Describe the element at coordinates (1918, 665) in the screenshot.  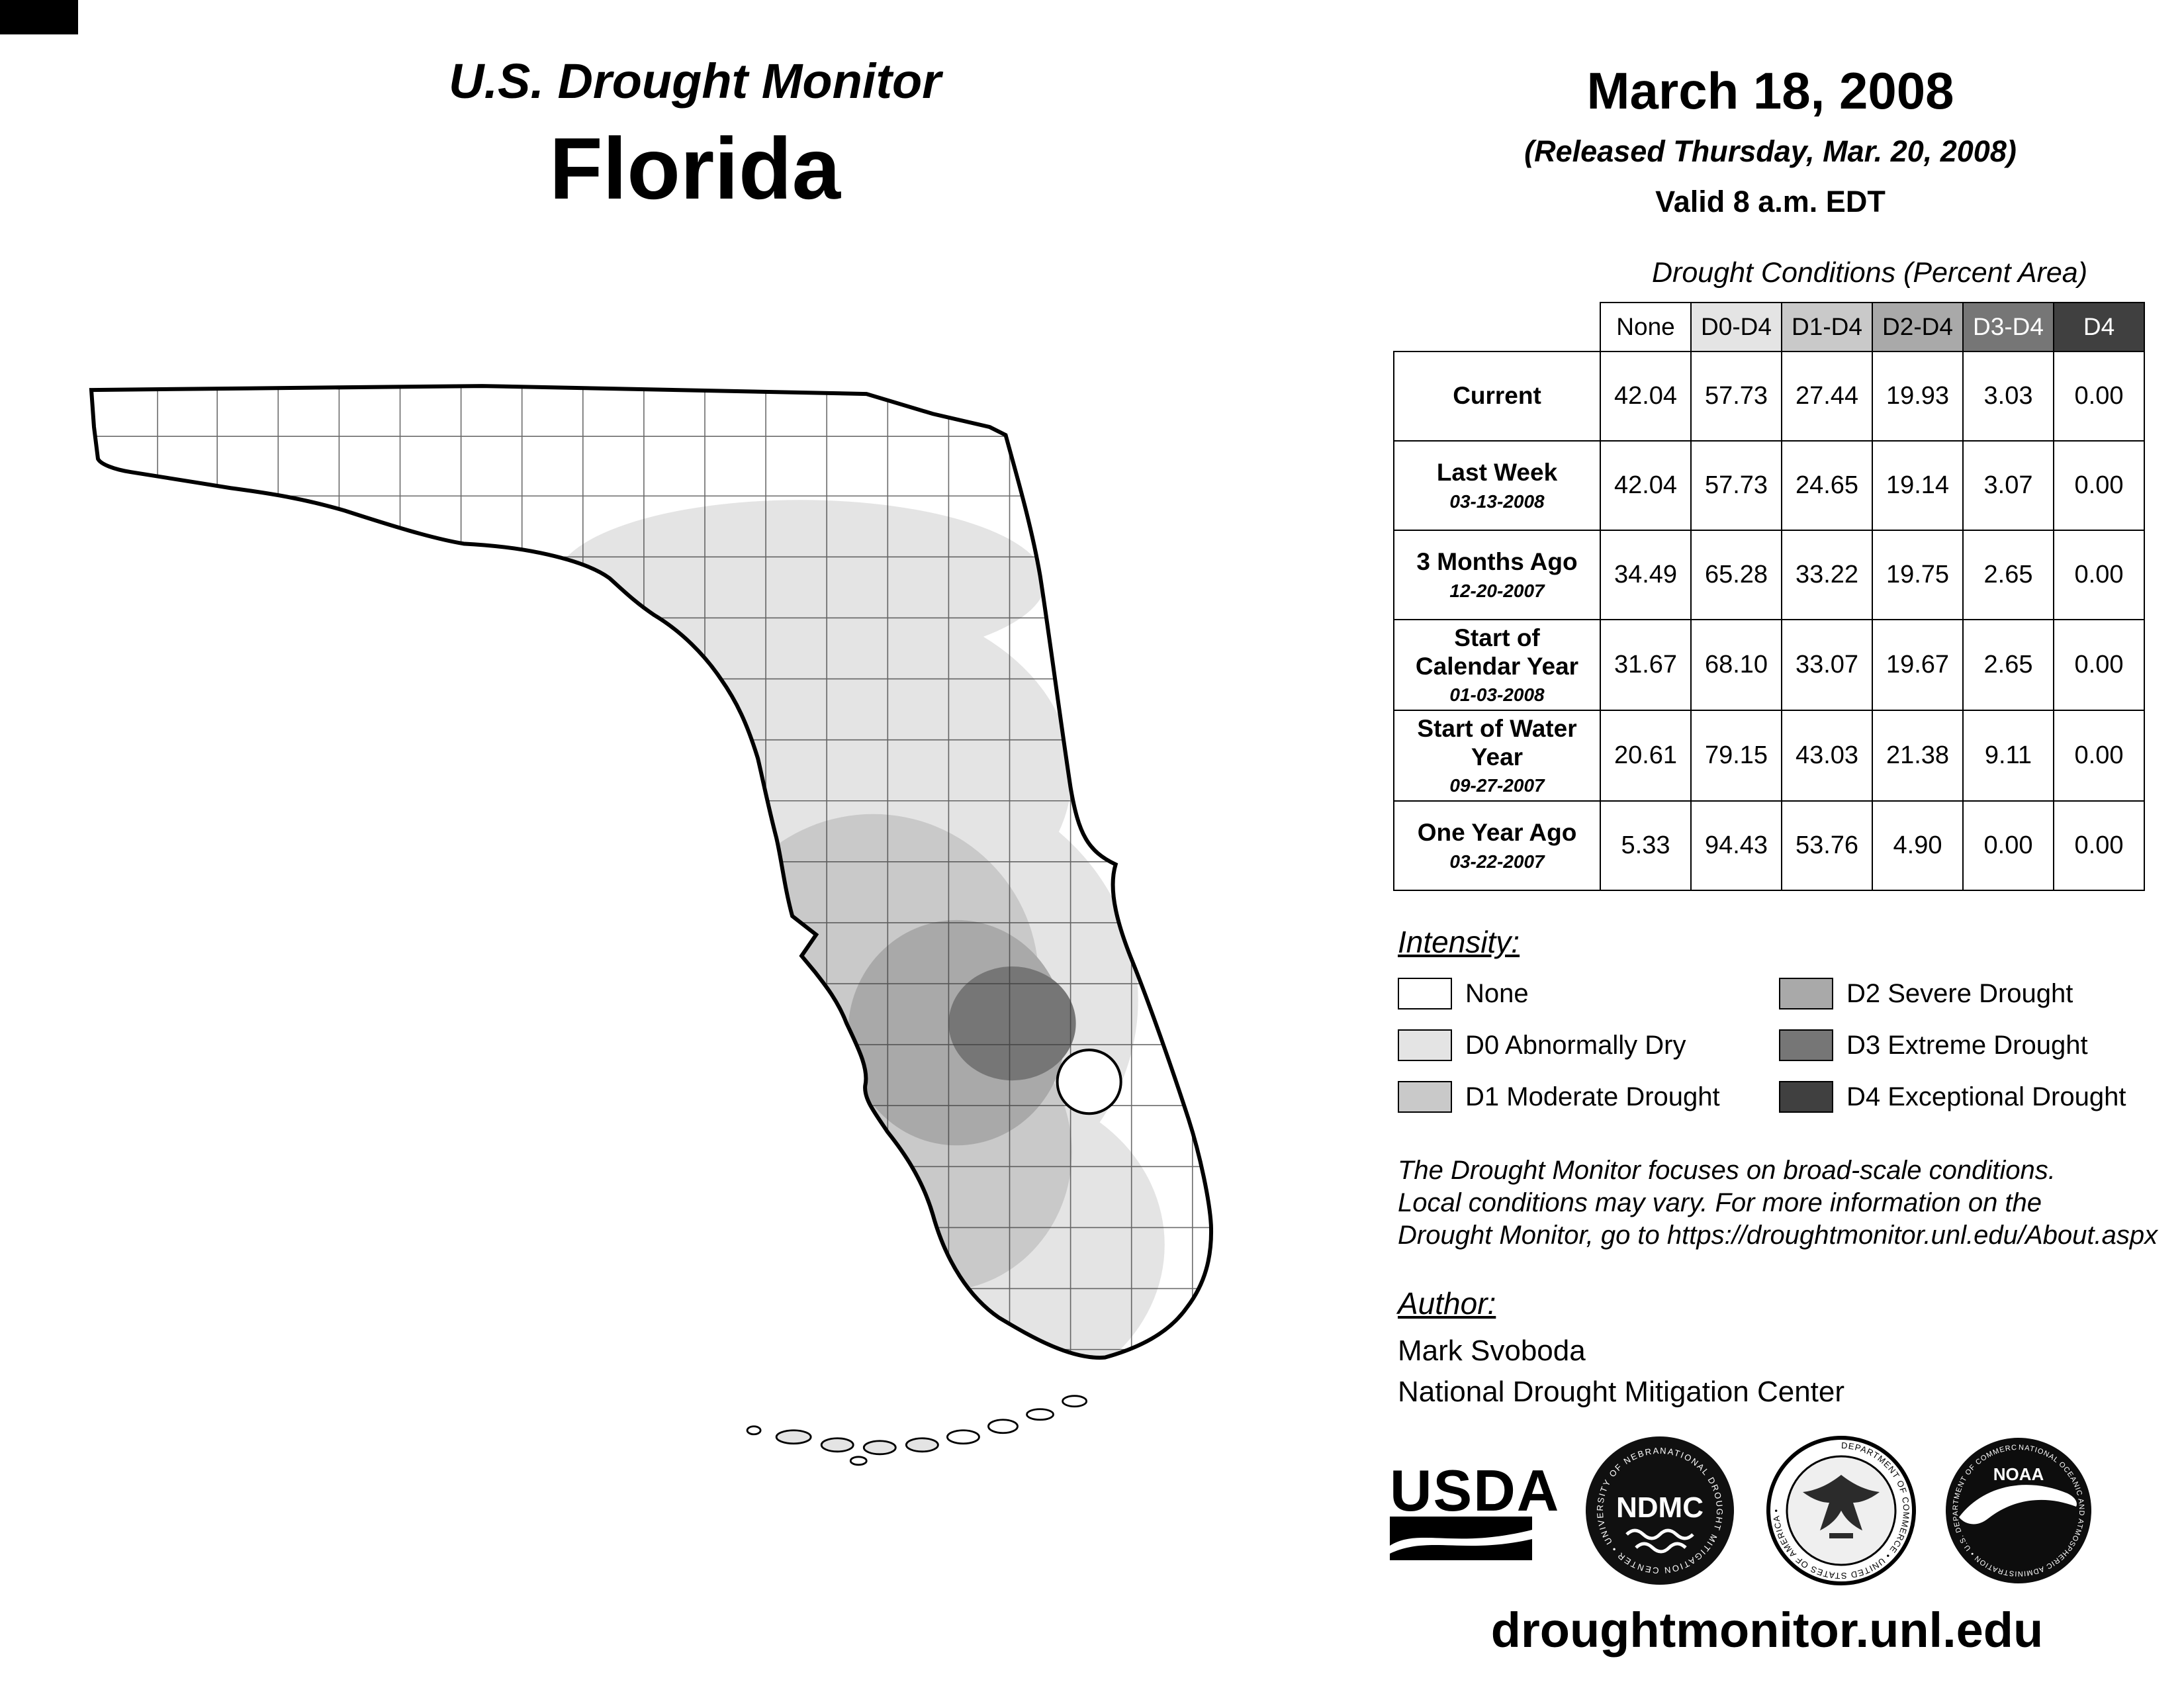
I see `table-cell: 19.67` at that location.